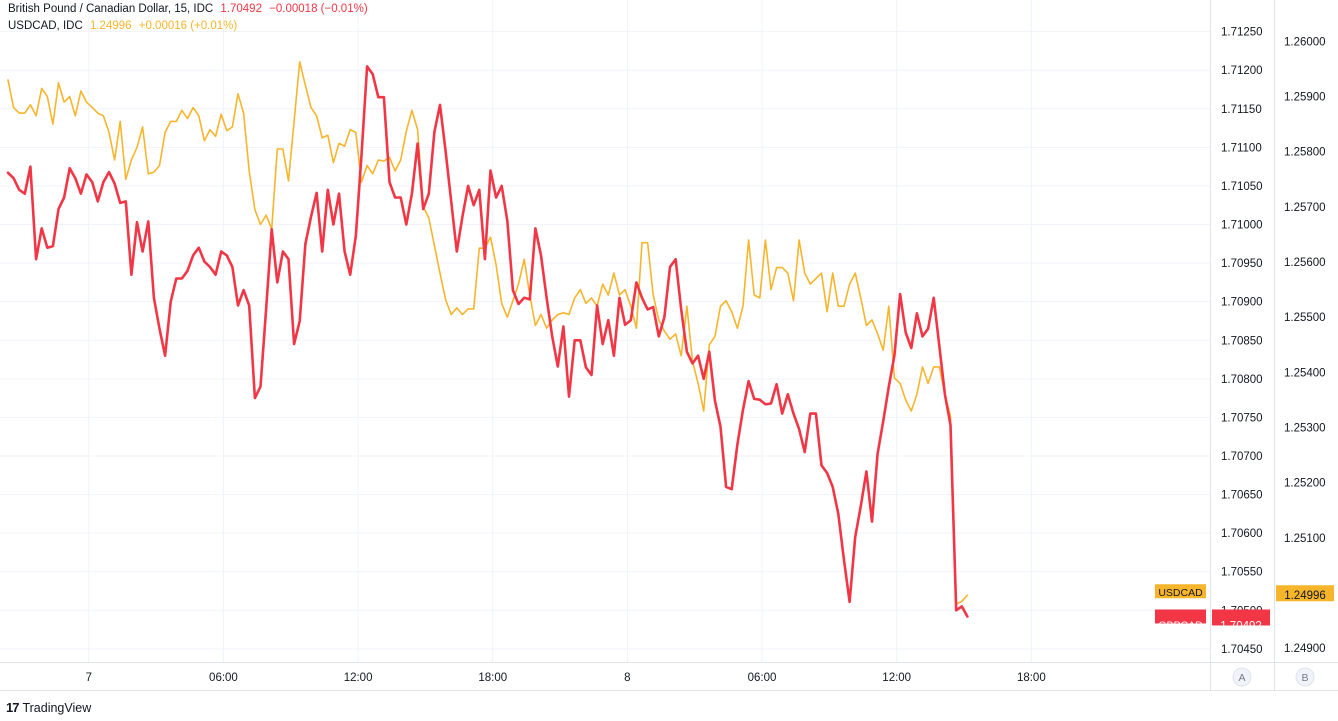 Image resolution: width=1338 pixels, height=721 pixels. What do you see at coordinates (1241, 110) in the screenshot?
I see `left-axis-tick-label: 1.71150` at bounding box center [1241, 110].